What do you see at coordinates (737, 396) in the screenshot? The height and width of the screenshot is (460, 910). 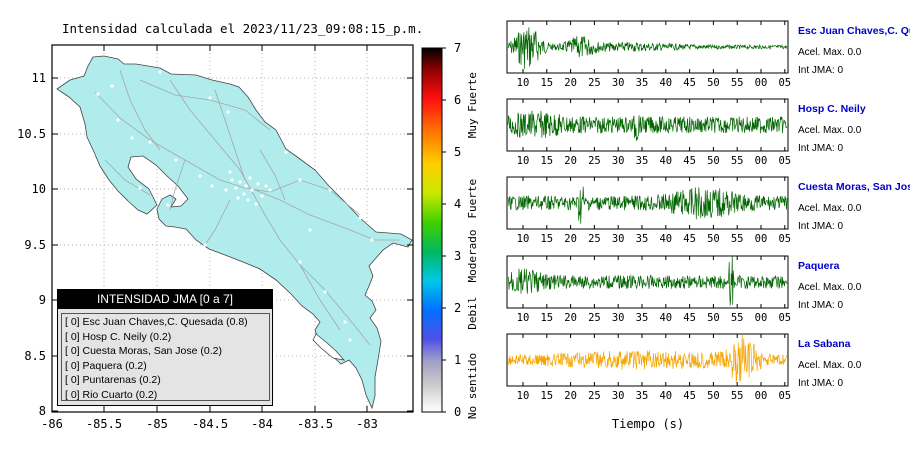 I see `trace-x-tick-label: 55` at bounding box center [737, 396].